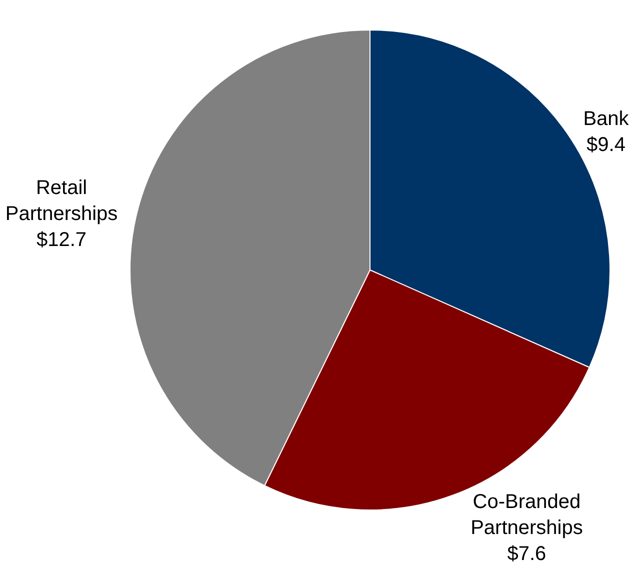 Image resolution: width=635 pixels, height=583 pixels. Describe the element at coordinates (606, 145) in the screenshot. I see `data-label: $9.4` at that location.